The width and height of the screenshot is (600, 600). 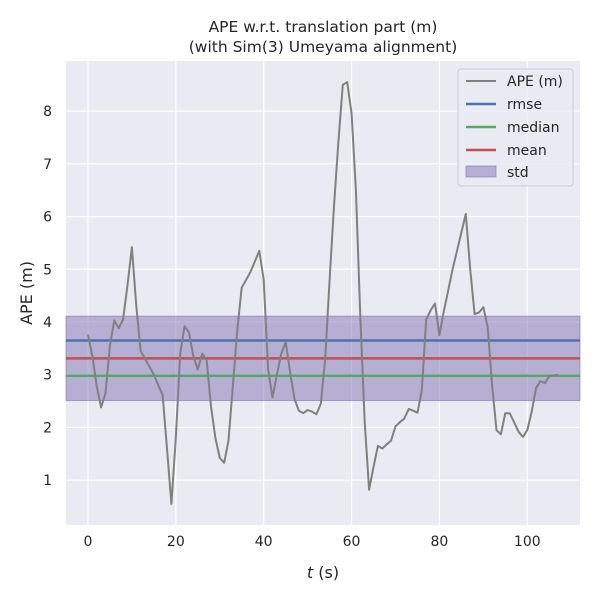 I want to click on chart-title: APE w.r.t. translation part (m), so click(x=323, y=27).